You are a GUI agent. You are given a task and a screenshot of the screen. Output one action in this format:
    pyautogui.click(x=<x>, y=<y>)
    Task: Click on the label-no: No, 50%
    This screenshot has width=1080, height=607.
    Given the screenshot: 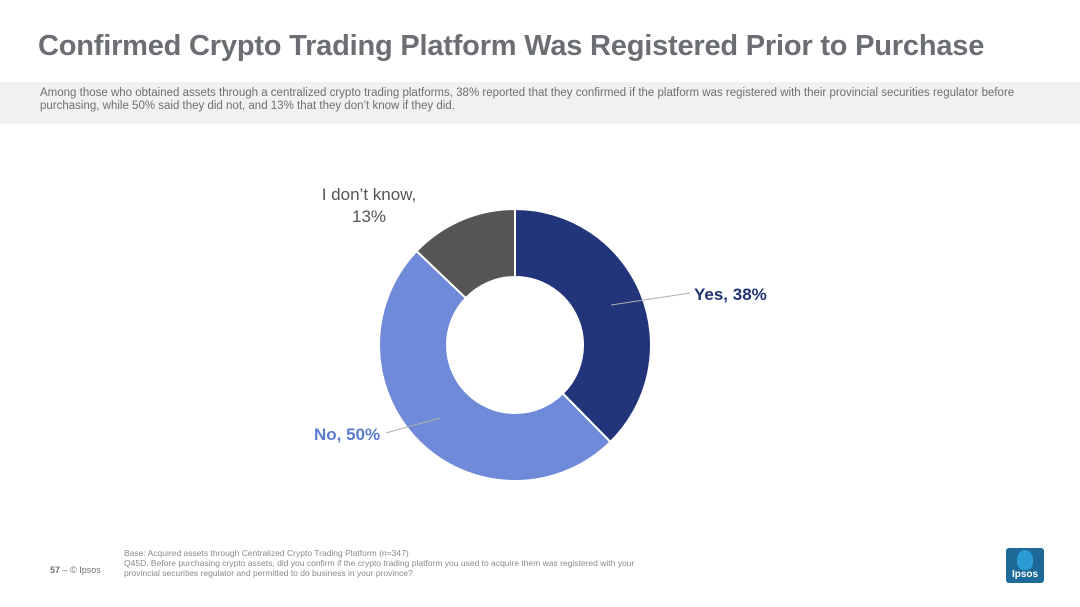 What is the action you would take?
    pyautogui.click(x=347, y=434)
    